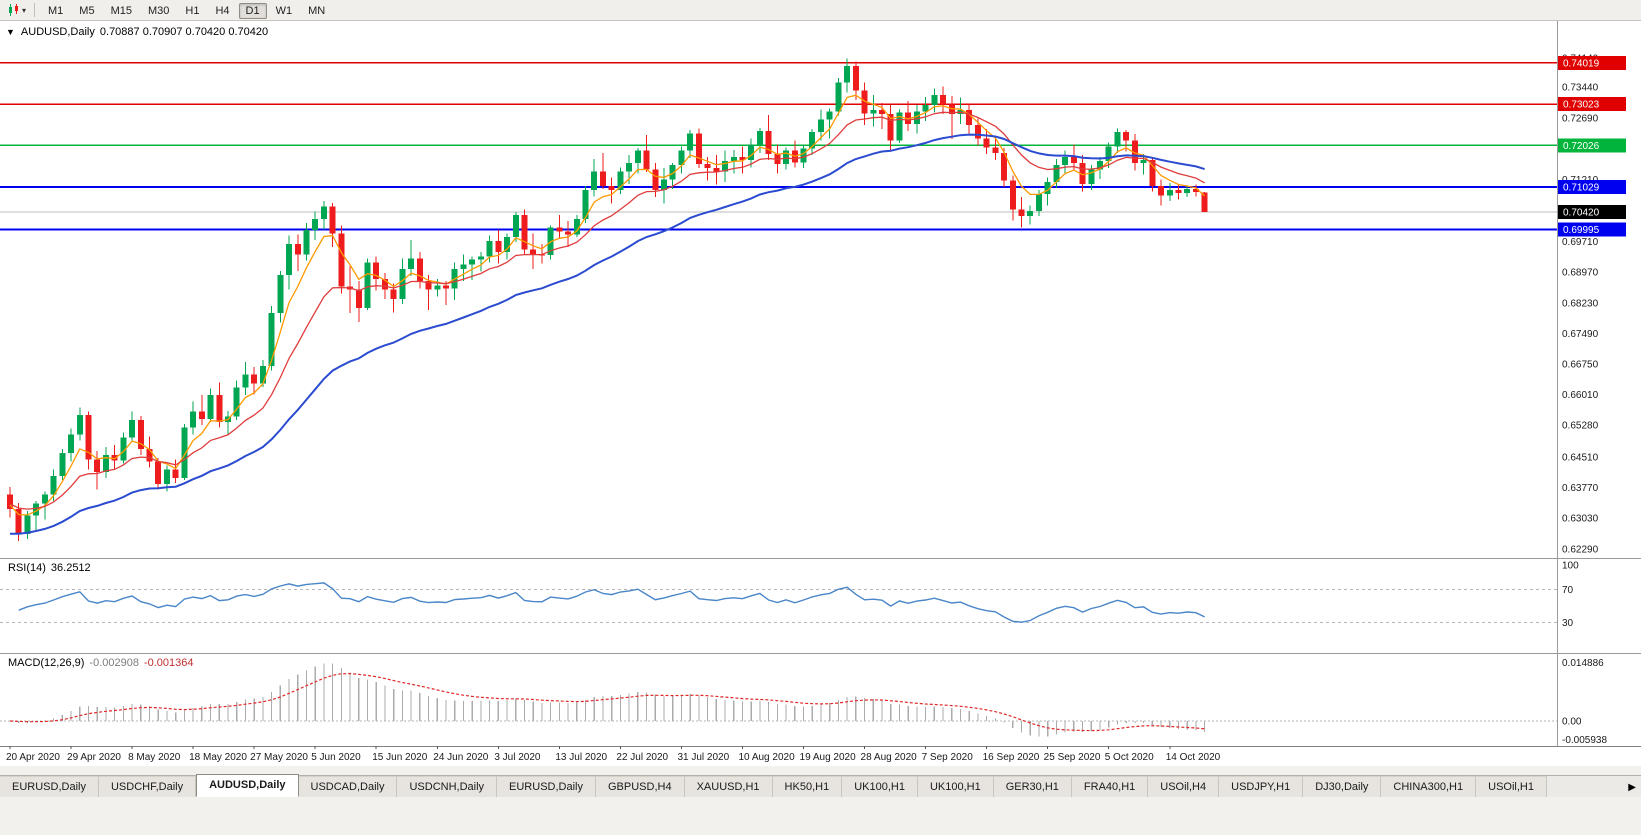  Describe the element at coordinates (317, 11) in the screenshot. I see `timeframe-button-MN: MN` at that location.